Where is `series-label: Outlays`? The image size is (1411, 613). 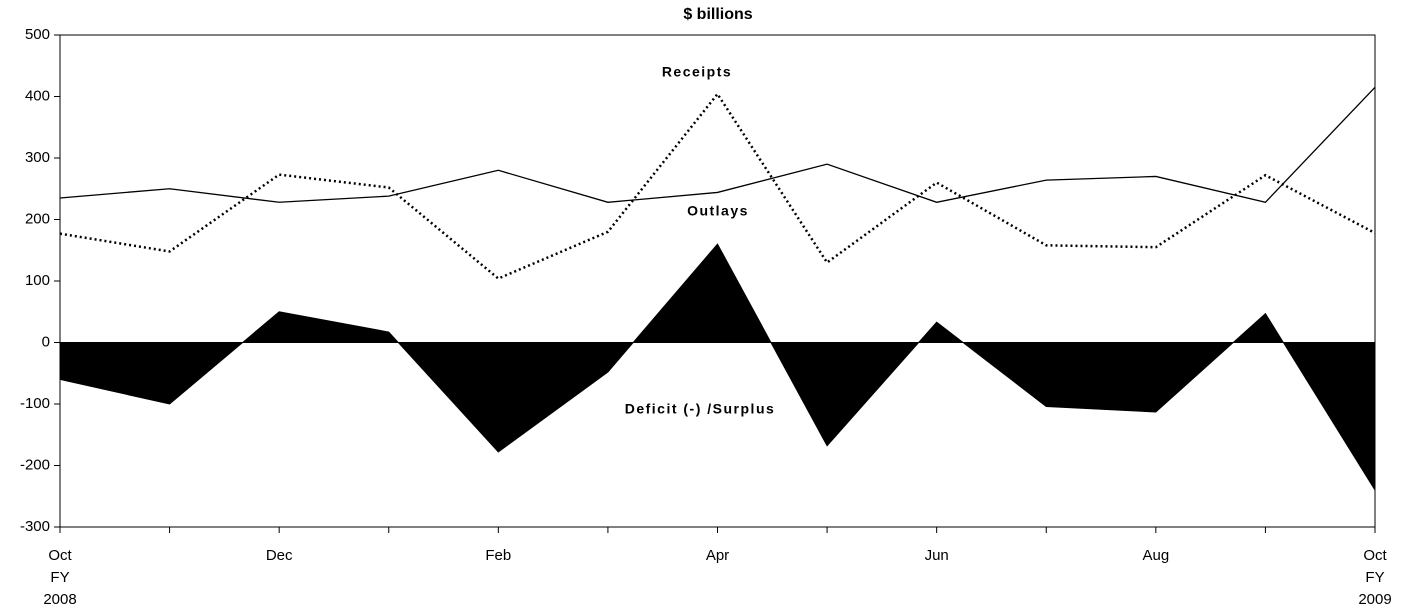
series-label: Outlays is located at coordinates (718, 211).